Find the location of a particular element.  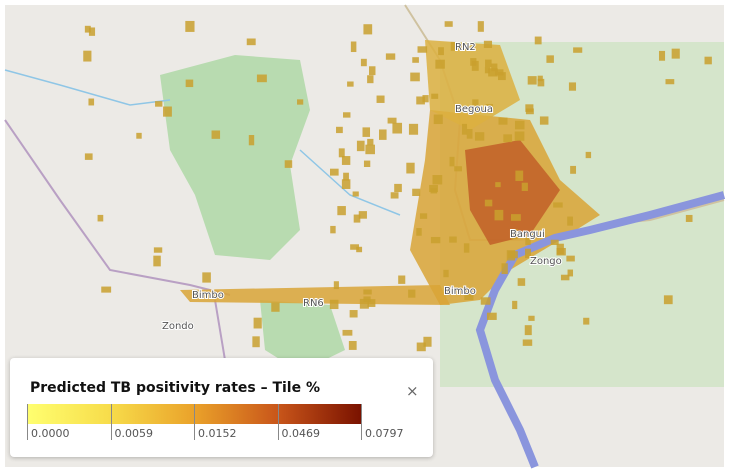

road-label: RN6 is located at coordinates (313, 303).